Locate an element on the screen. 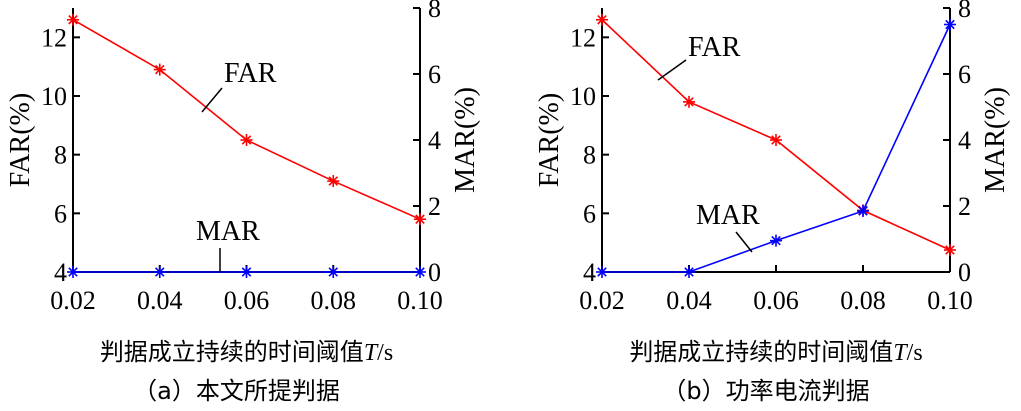 This screenshot has width=1021, height=411. series-mar is located at coordinates (246, 272).